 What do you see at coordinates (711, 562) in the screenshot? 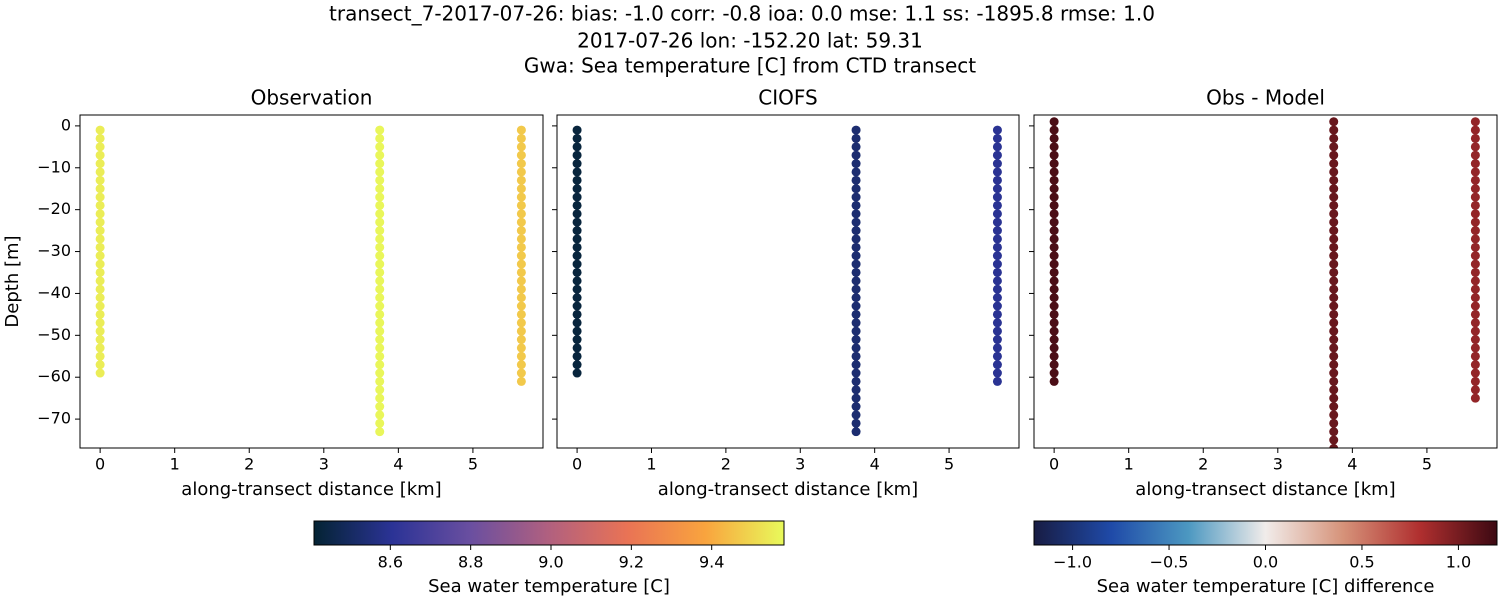
I see `colorbar-tick-label: 9.4` at bounding box center [711, 562].